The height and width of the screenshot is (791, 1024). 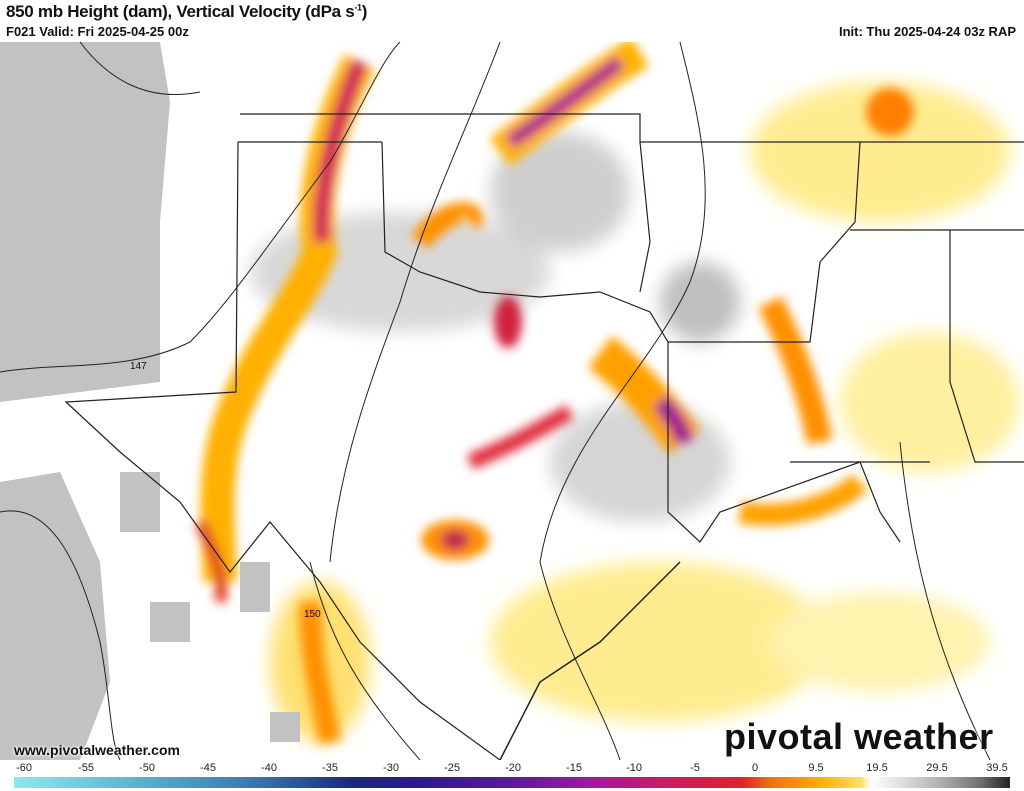 What do you see at coordinates (269, 768) in the screenshot?
I see `colorbar-tick: -40` at bounding box center [269, 768].